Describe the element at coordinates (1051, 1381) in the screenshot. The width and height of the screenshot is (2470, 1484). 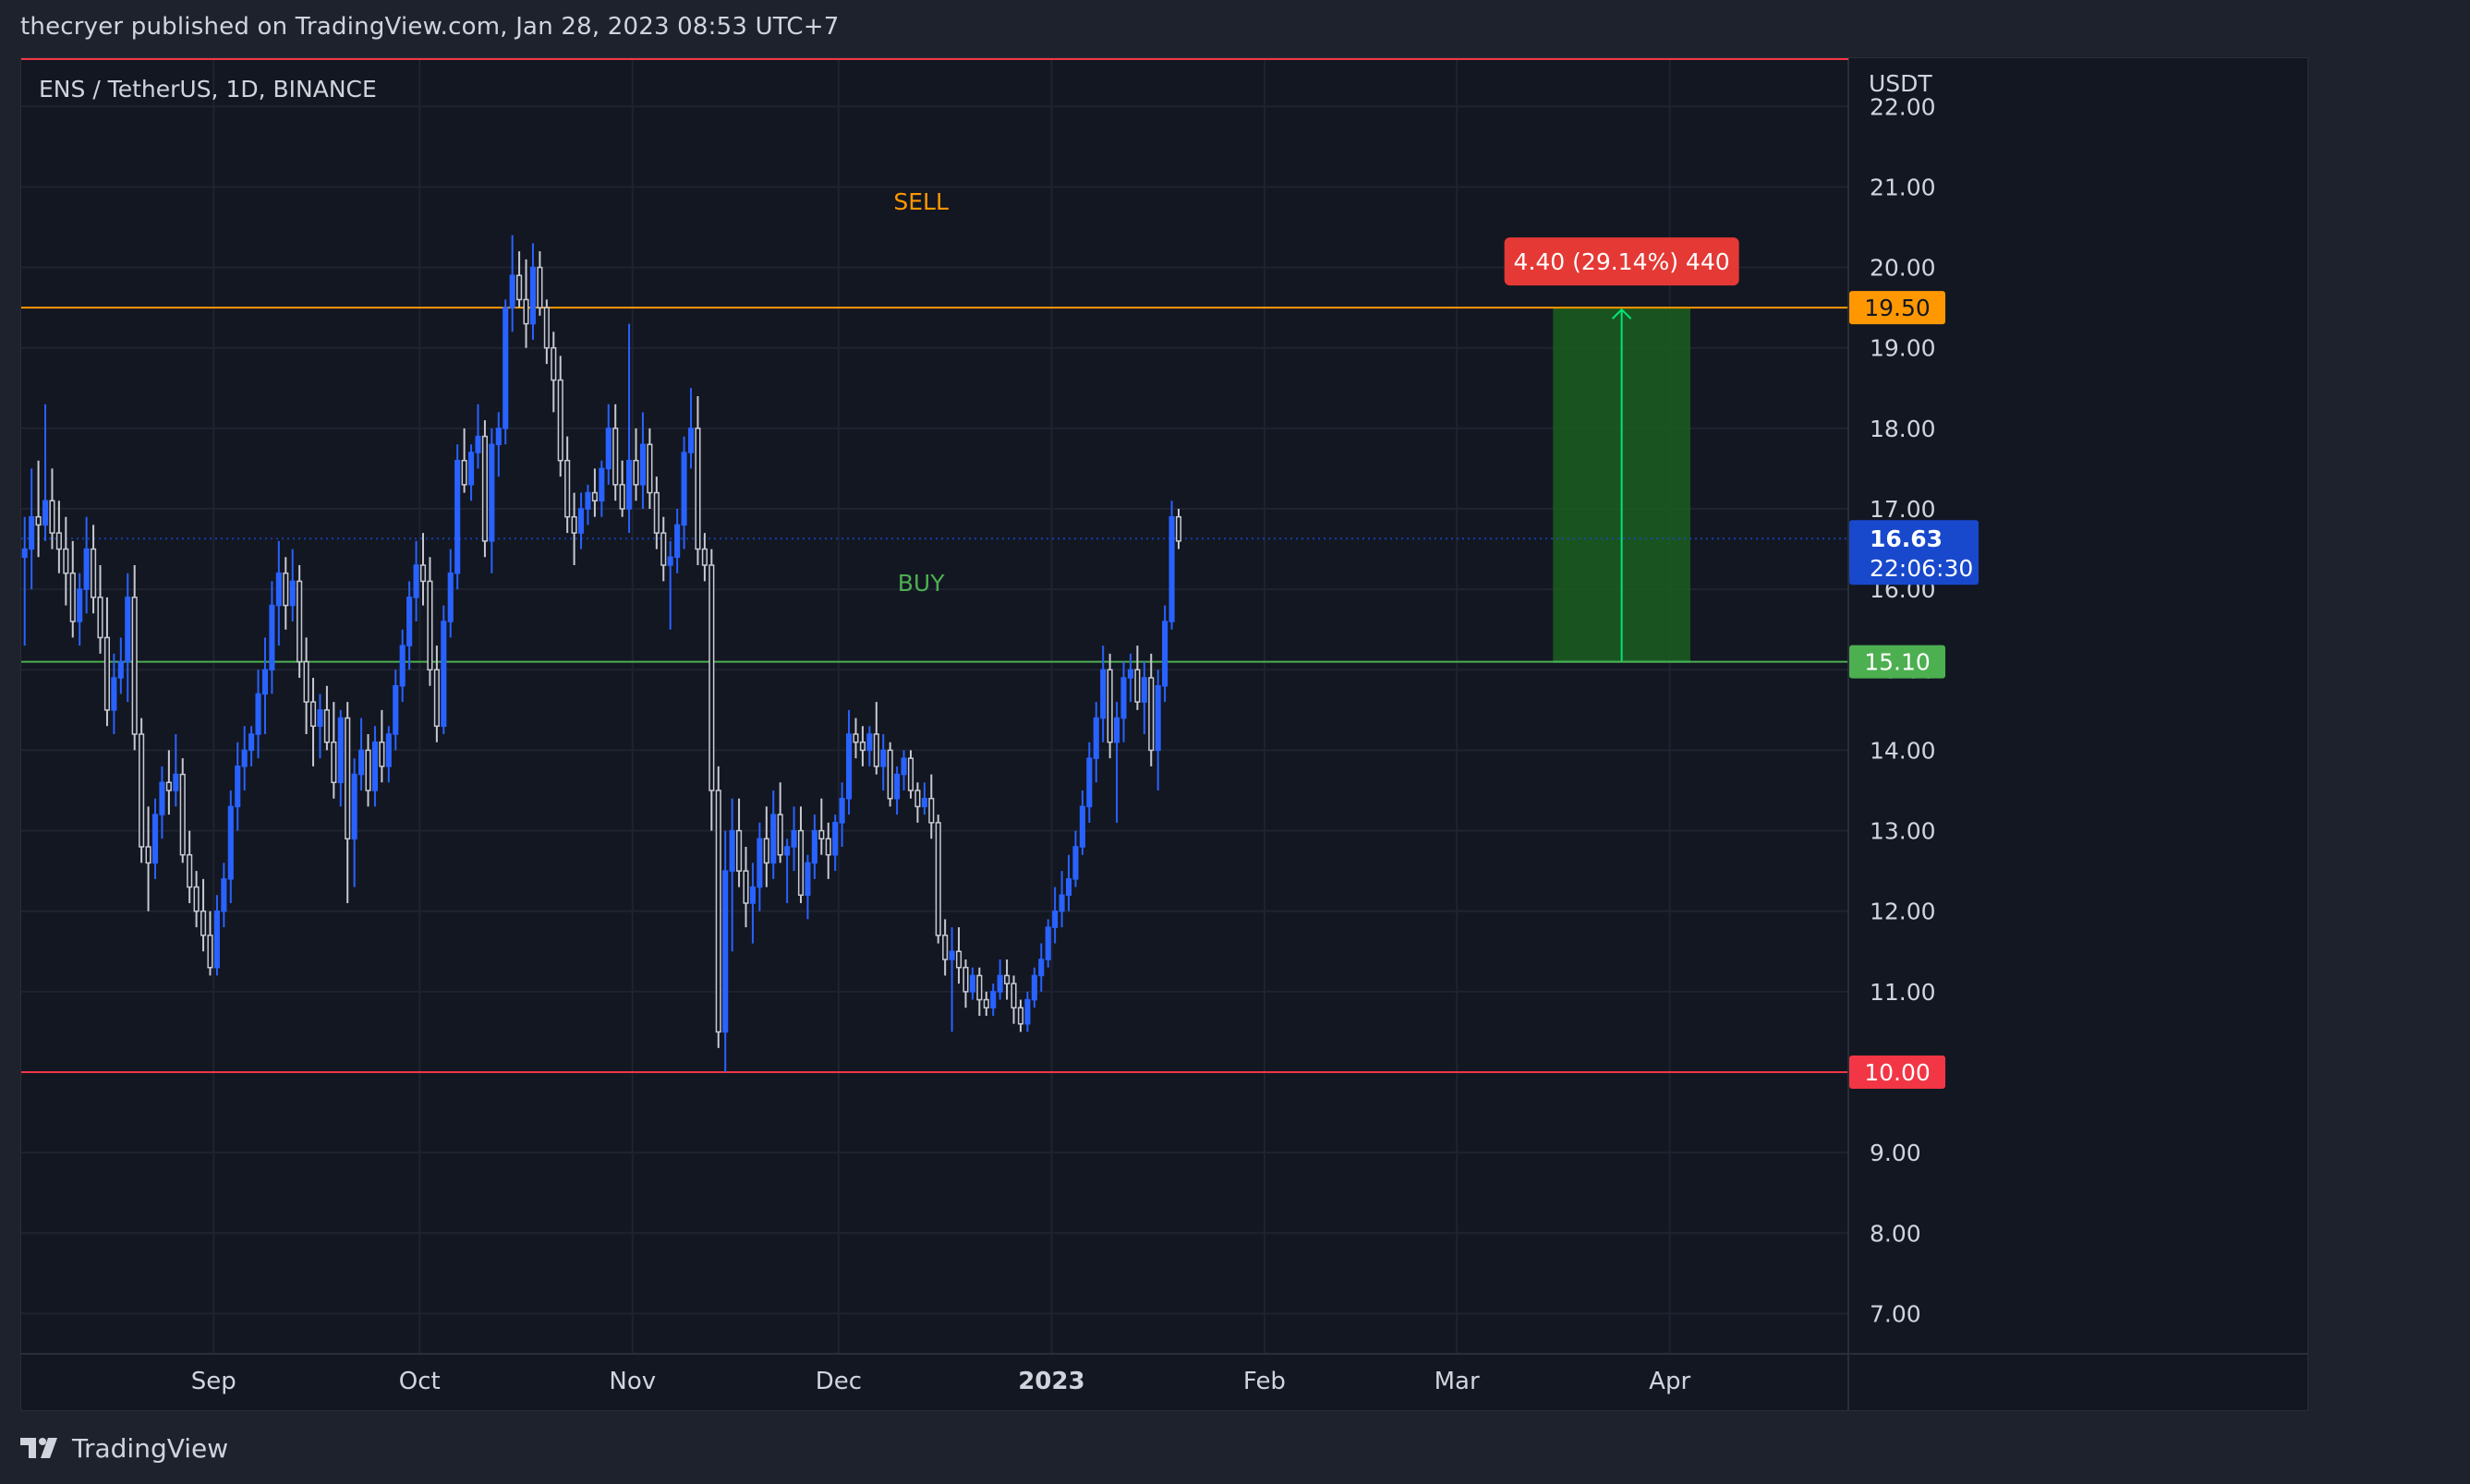
I see `x-tick-label: 2023` at that location.